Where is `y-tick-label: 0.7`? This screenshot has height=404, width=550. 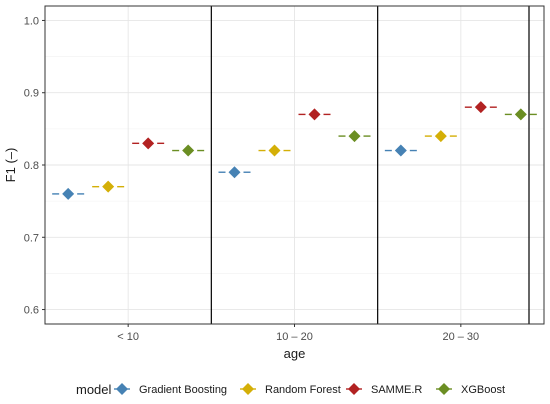
y-tick-label: 0.7 is located at coordinates (31, 238).